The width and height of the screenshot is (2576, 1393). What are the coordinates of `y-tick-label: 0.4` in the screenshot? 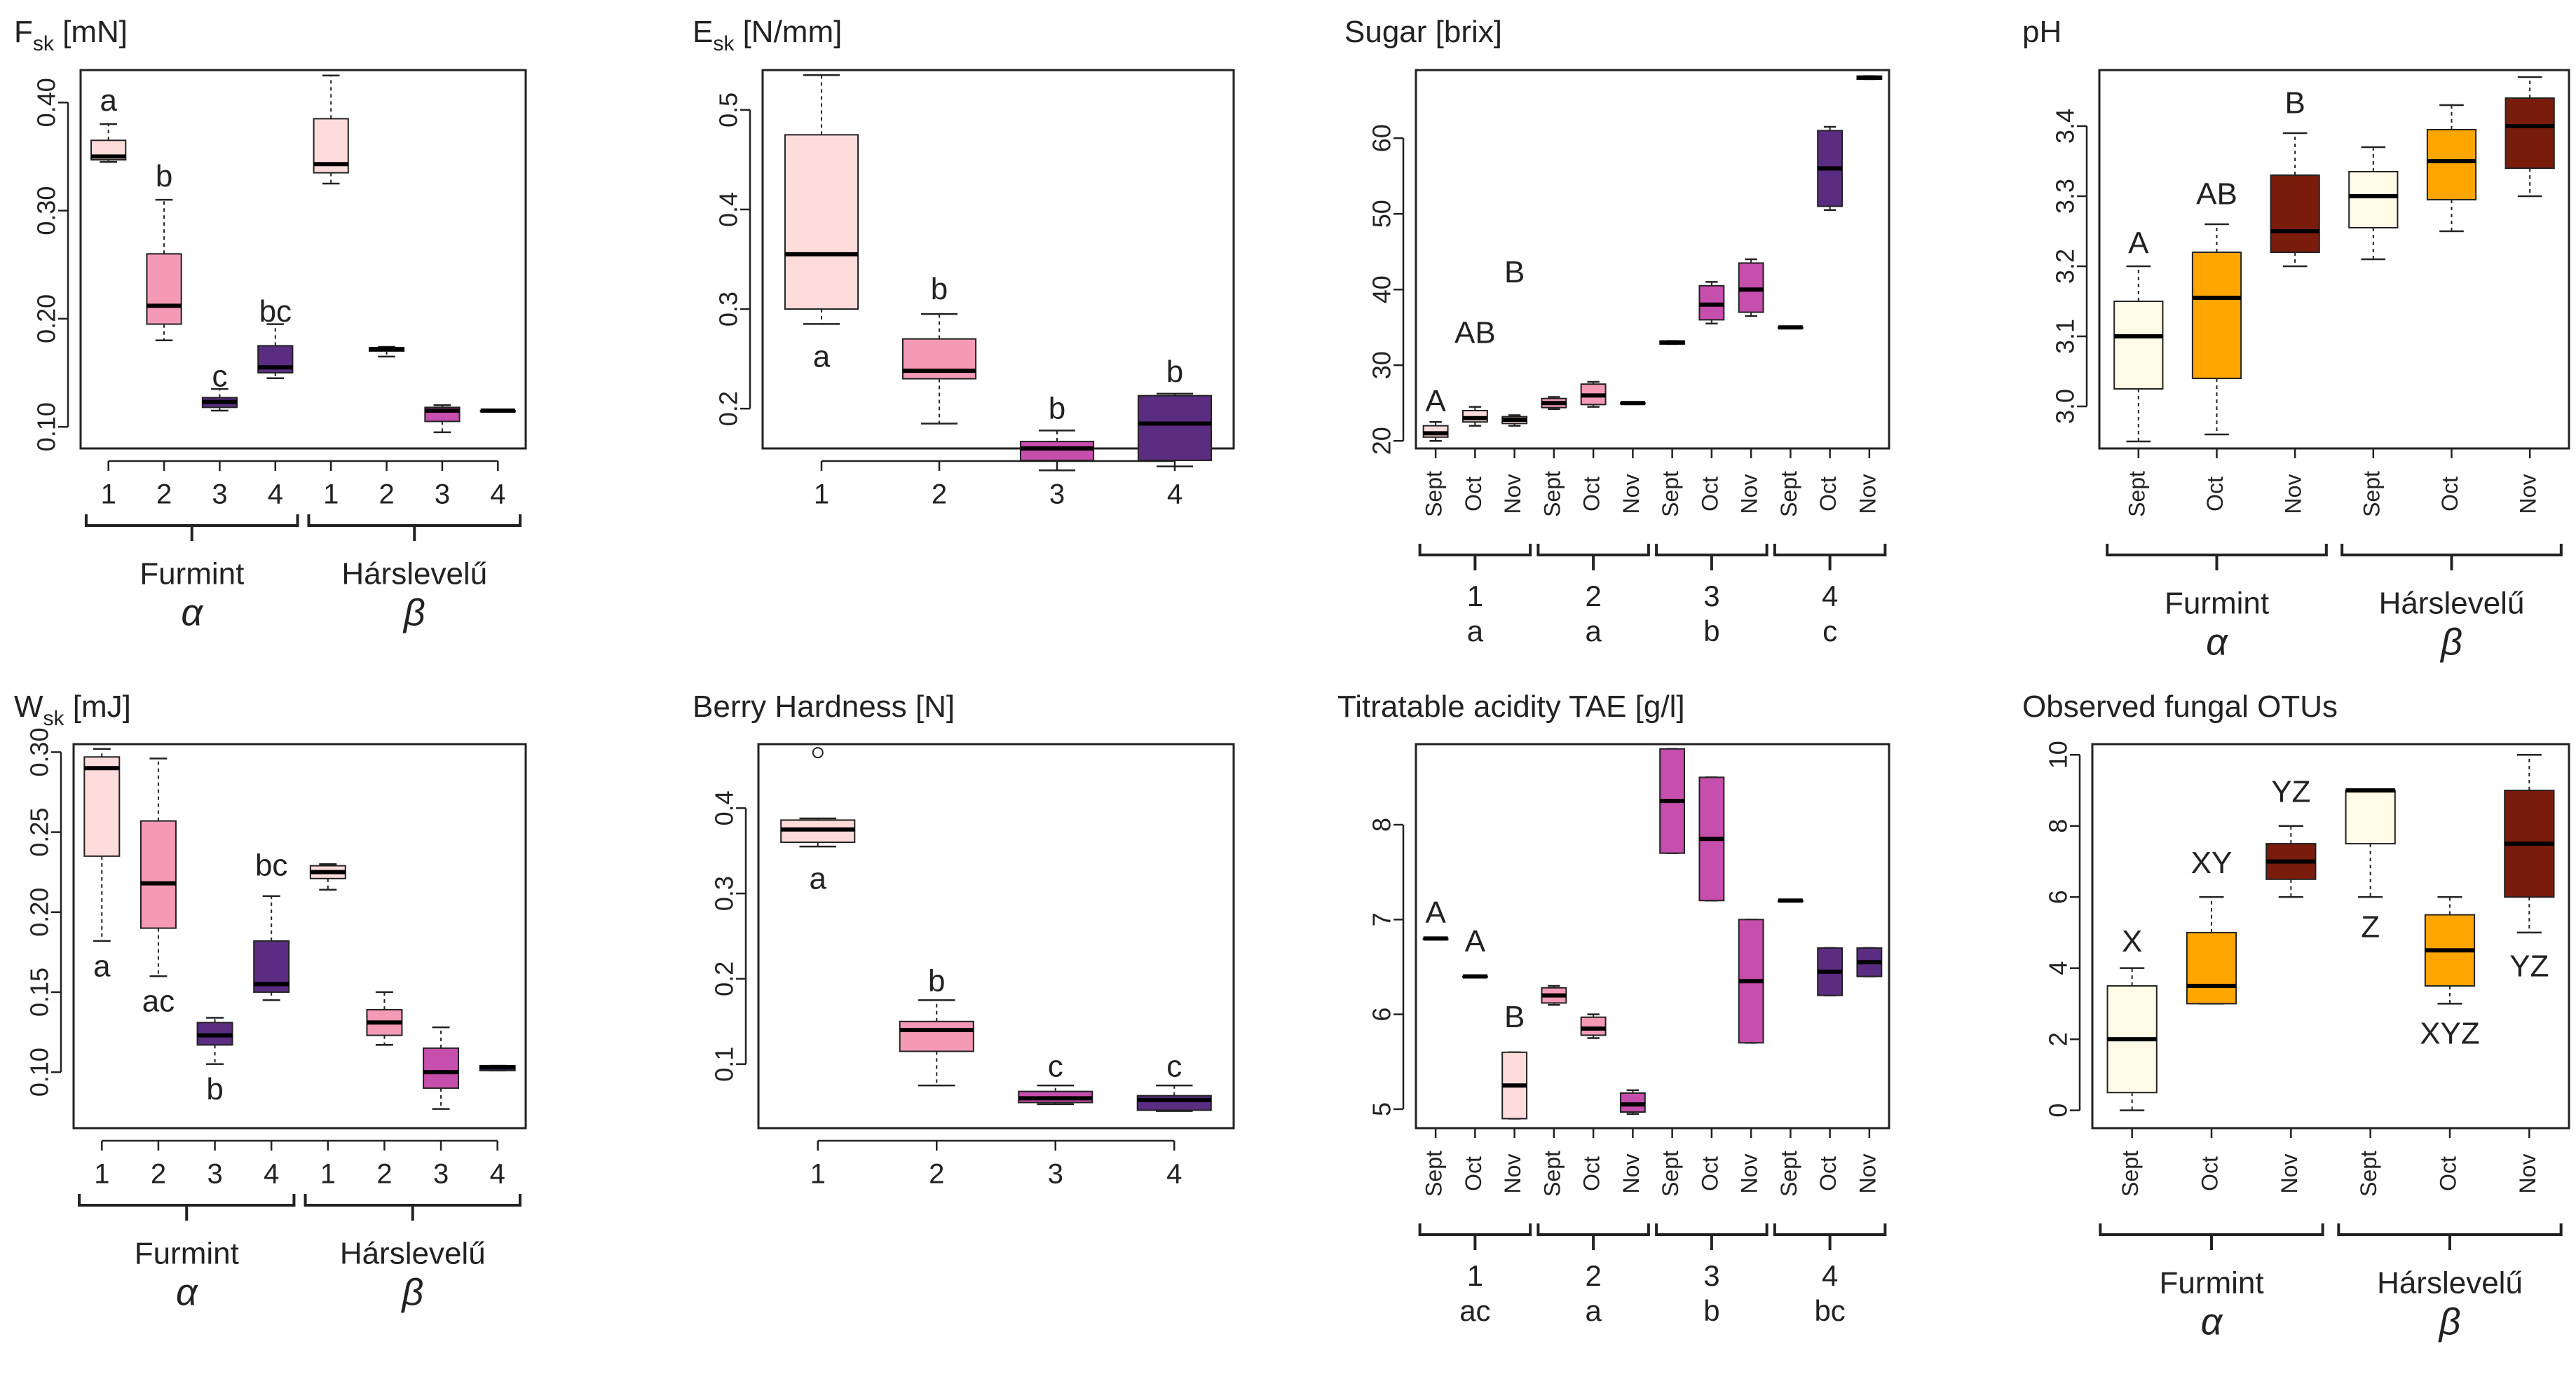 It's located at (724, 807).